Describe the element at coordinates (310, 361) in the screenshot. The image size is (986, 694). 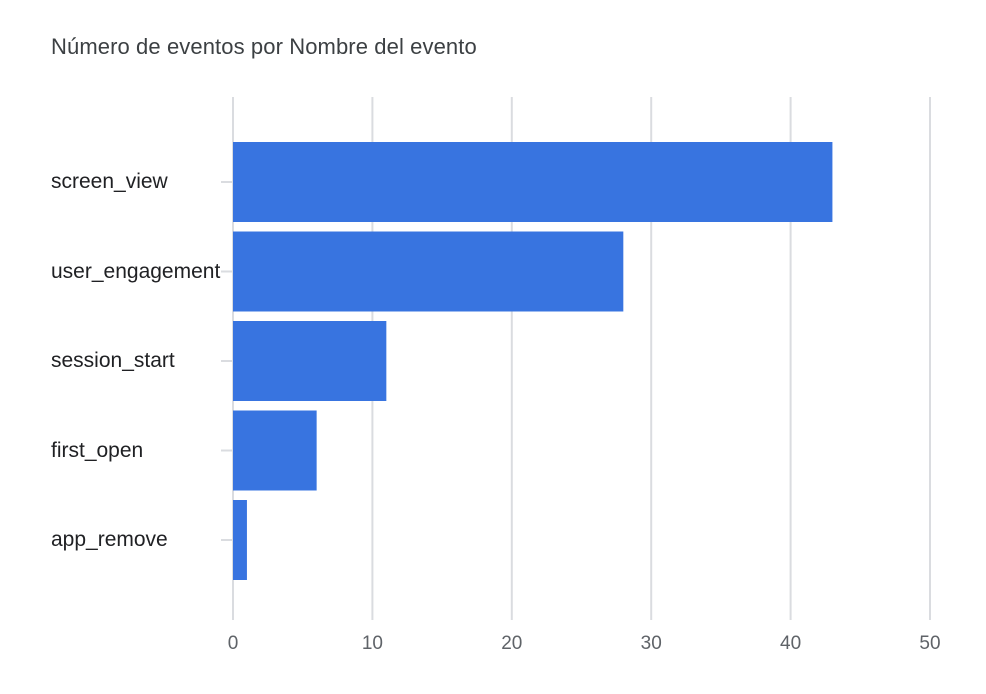
I see `bar-session-start` at that location.